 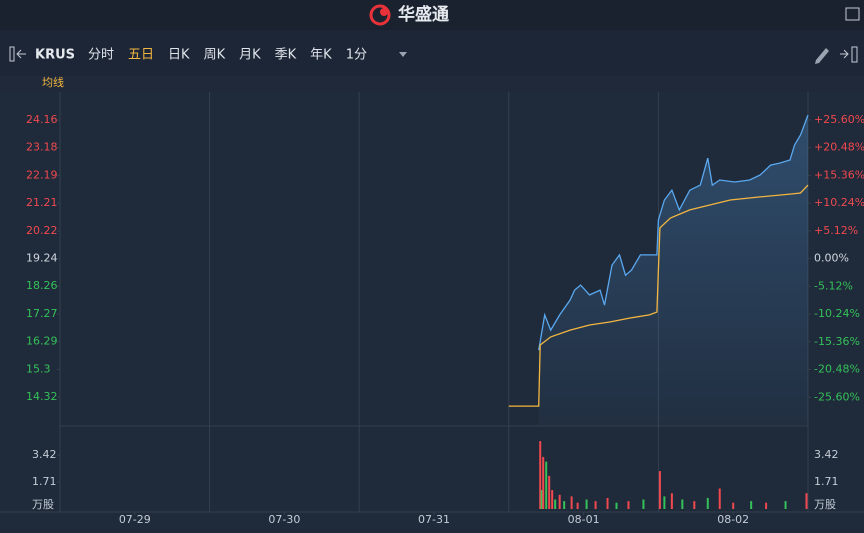 I want to click on y2-tick-label: +5.12%, so click(x=836, y=230).